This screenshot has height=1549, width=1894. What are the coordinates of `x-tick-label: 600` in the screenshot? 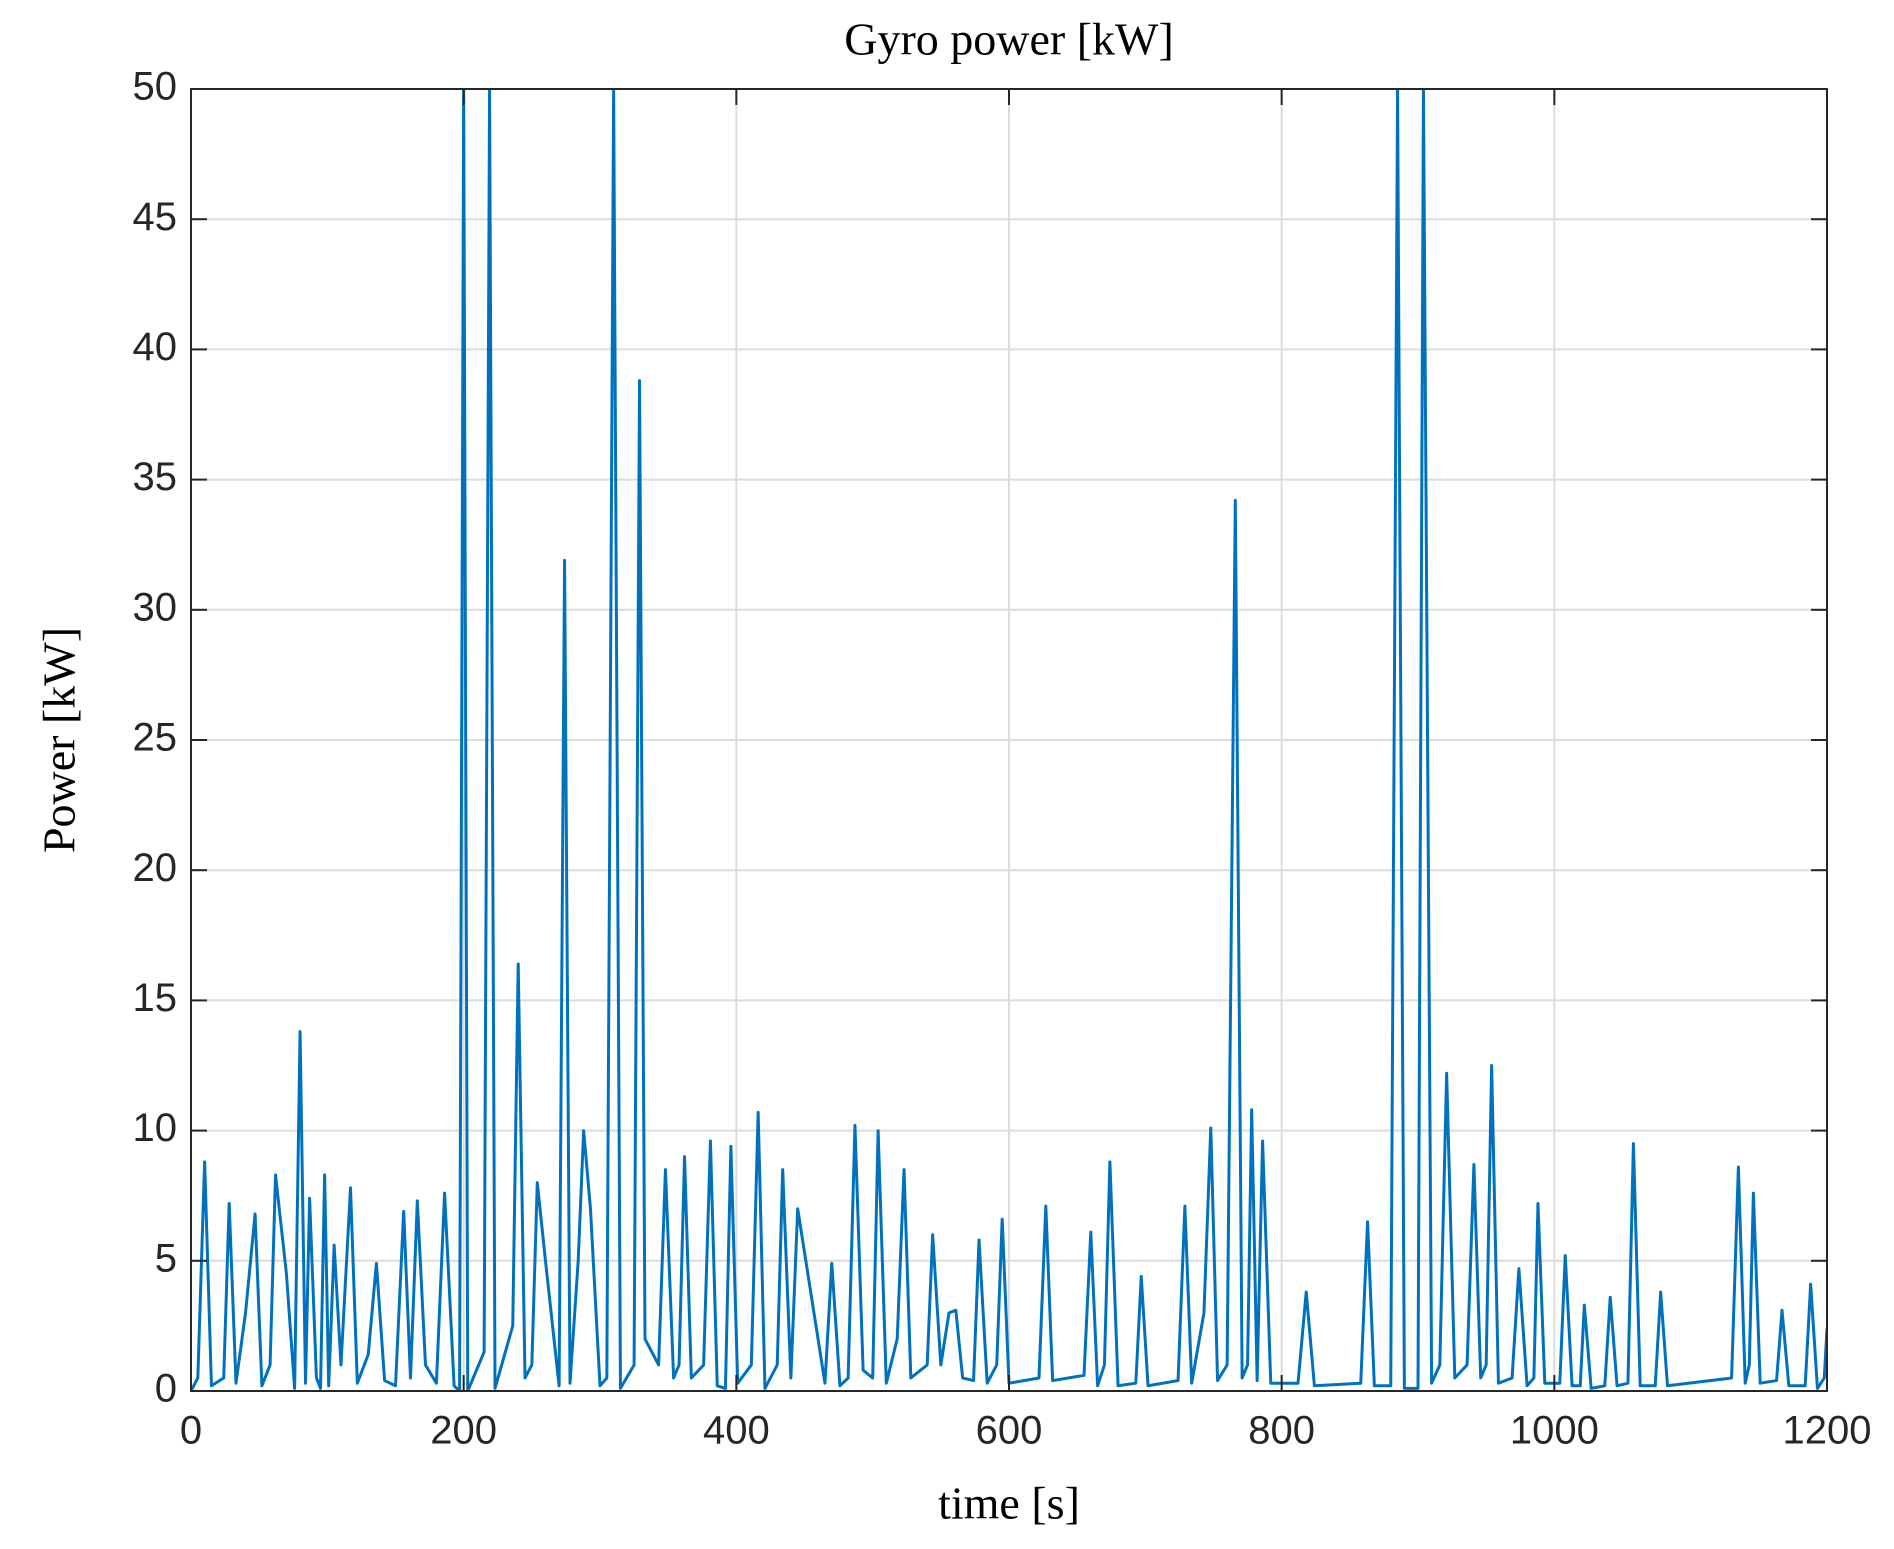 It's located at (1009, 1431).